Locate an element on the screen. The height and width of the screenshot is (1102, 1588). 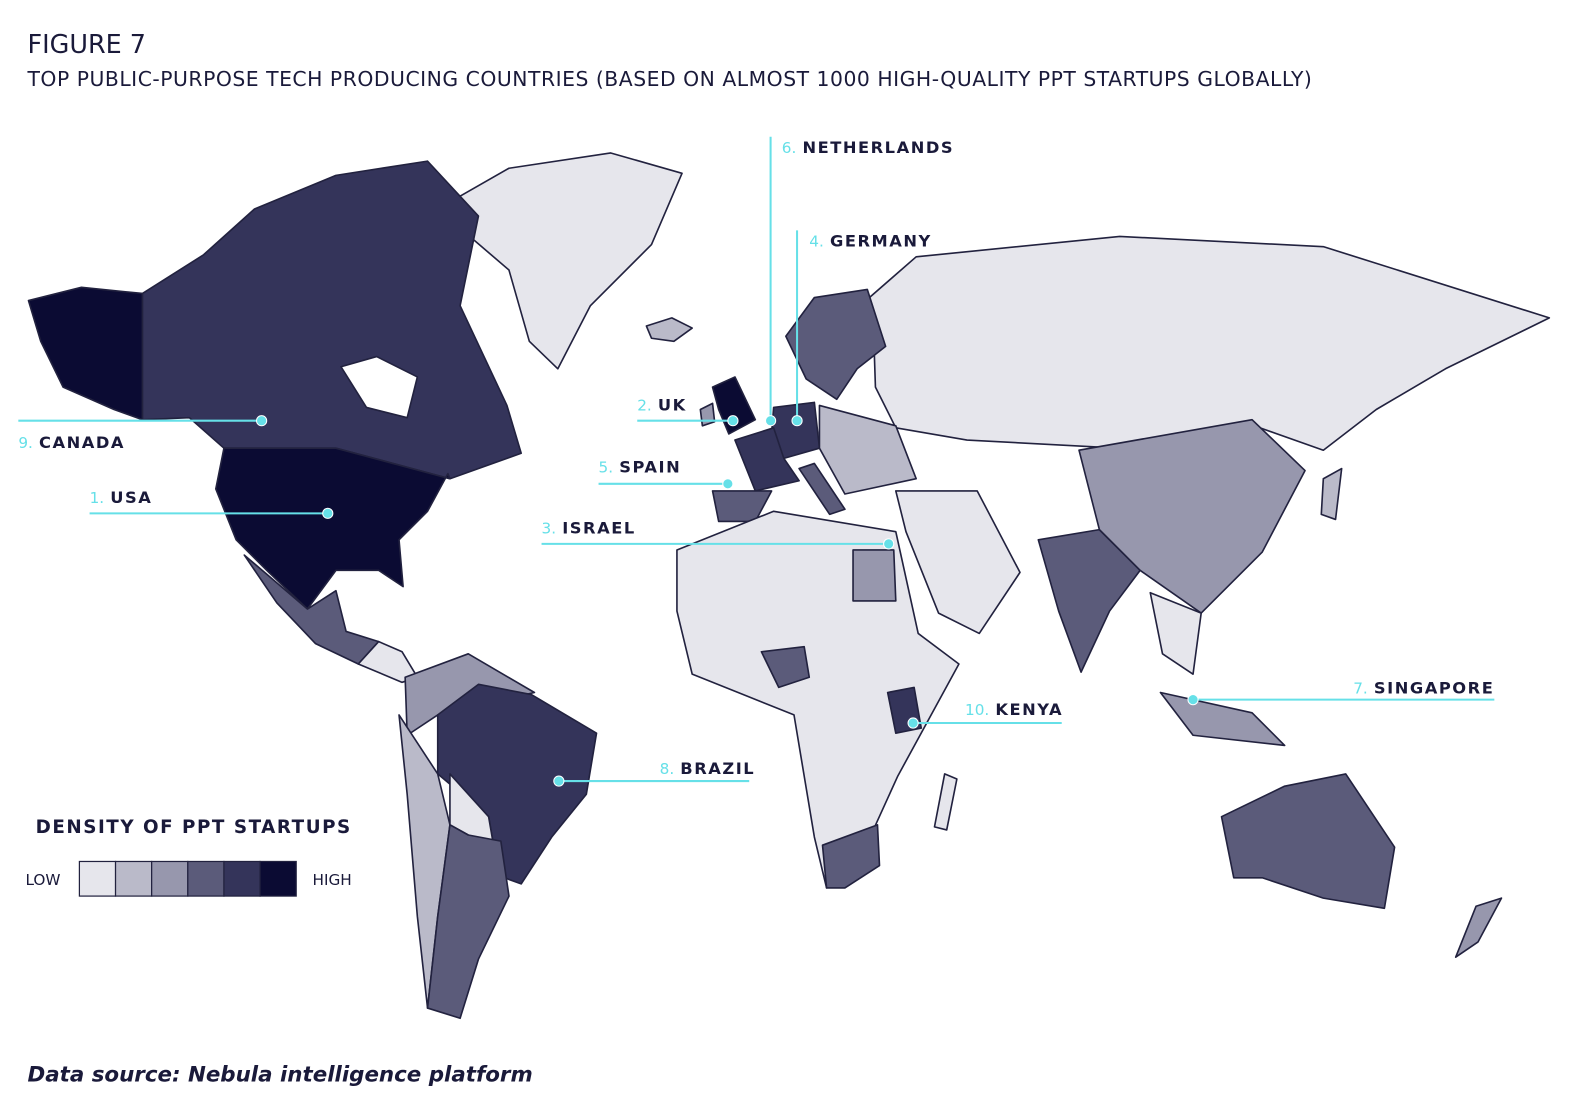
ireland is located at coordinates (707, 414).